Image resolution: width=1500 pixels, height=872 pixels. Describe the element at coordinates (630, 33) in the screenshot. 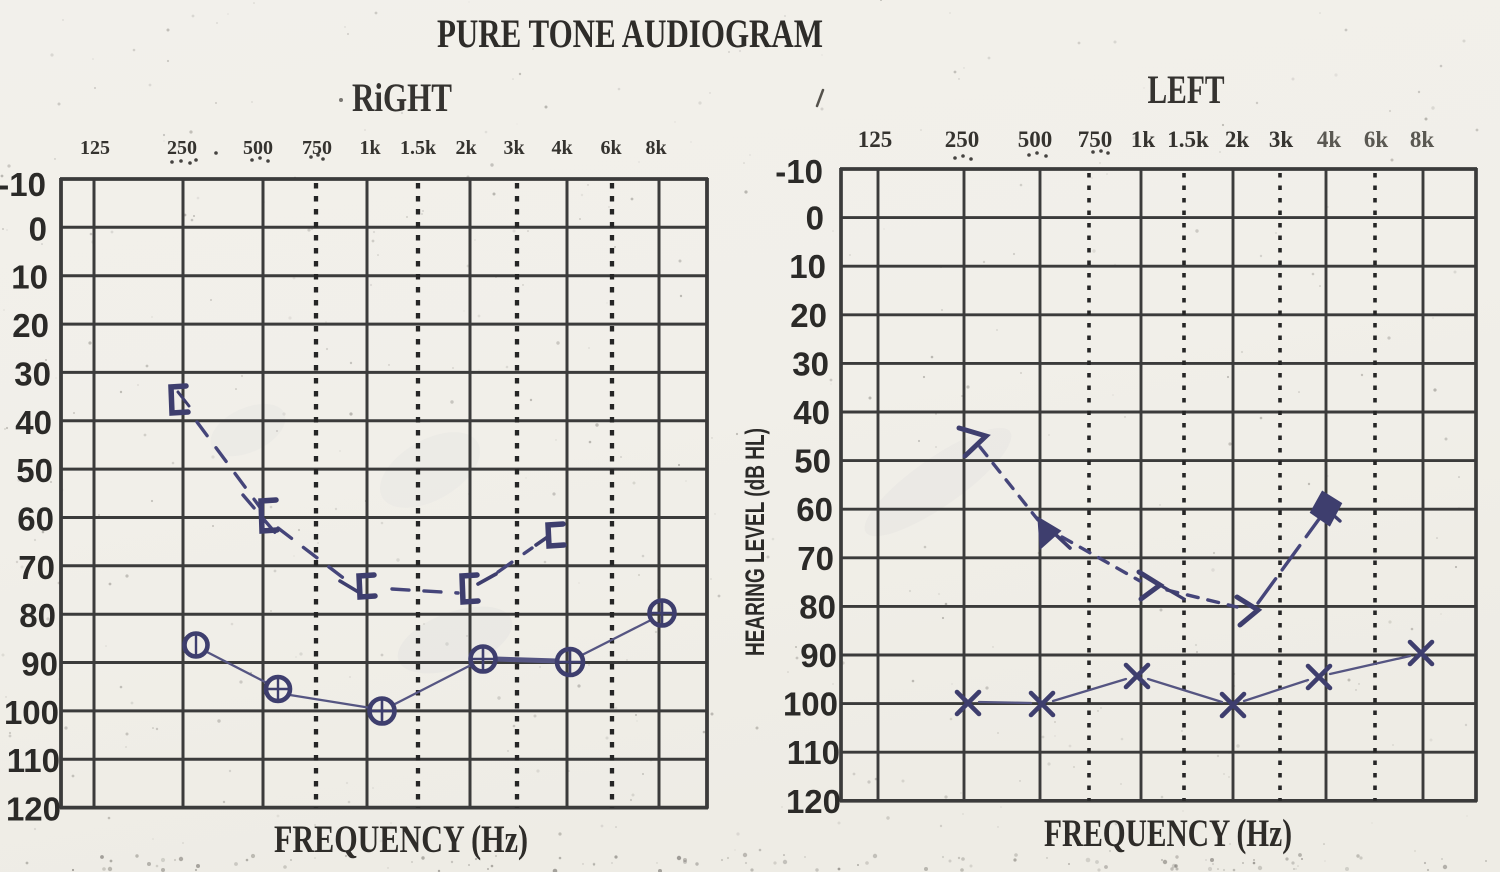

I see `svg-text: PURE TONE AUDIOGRAM` at that location.